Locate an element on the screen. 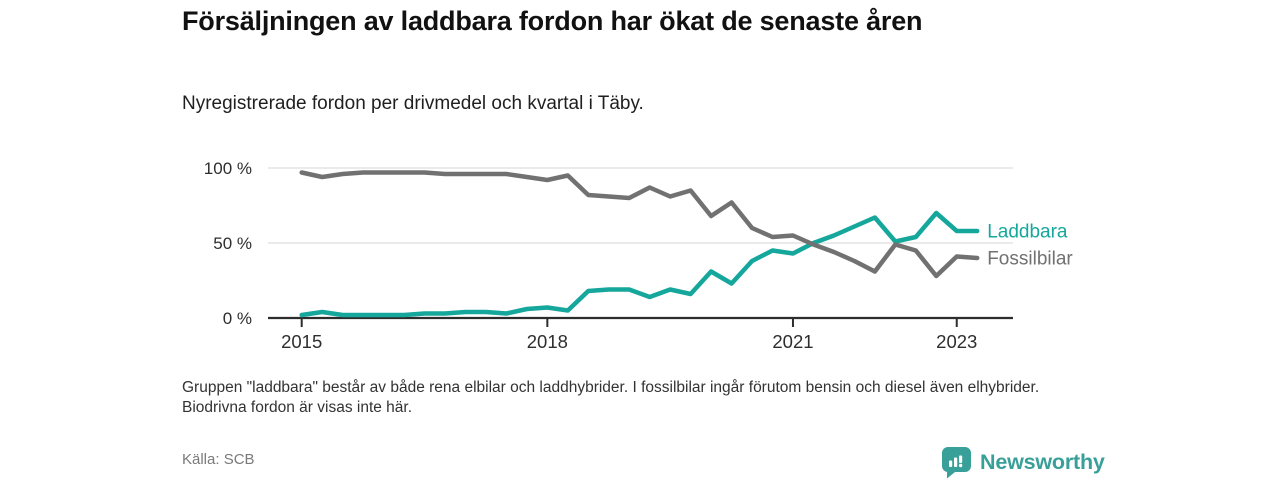  y-tick-label-50: 50 % is located at coordinates (232, 243).